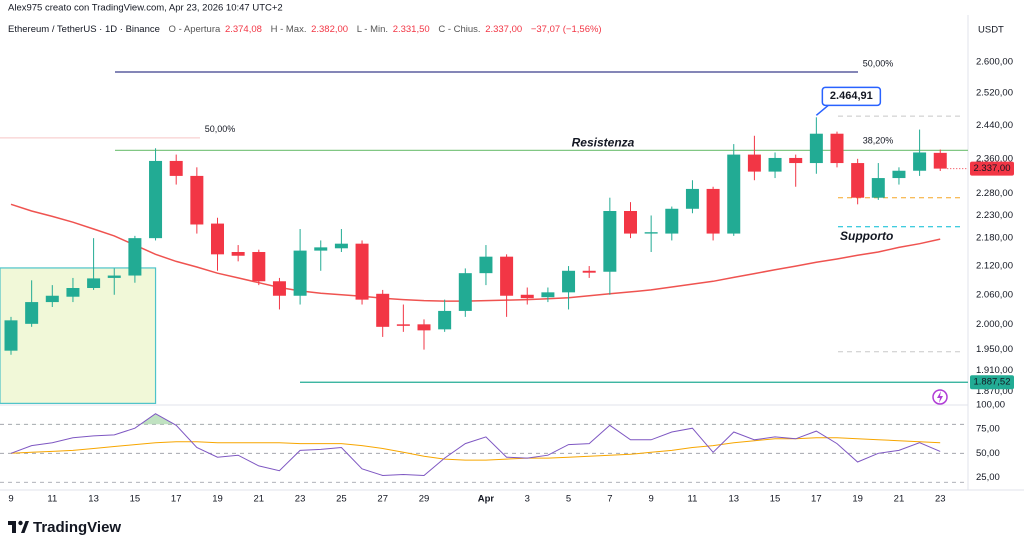 This screenshot has height=548, width=1024. I want to click on y-tick-label: 1.910,00, so click(994, 370).